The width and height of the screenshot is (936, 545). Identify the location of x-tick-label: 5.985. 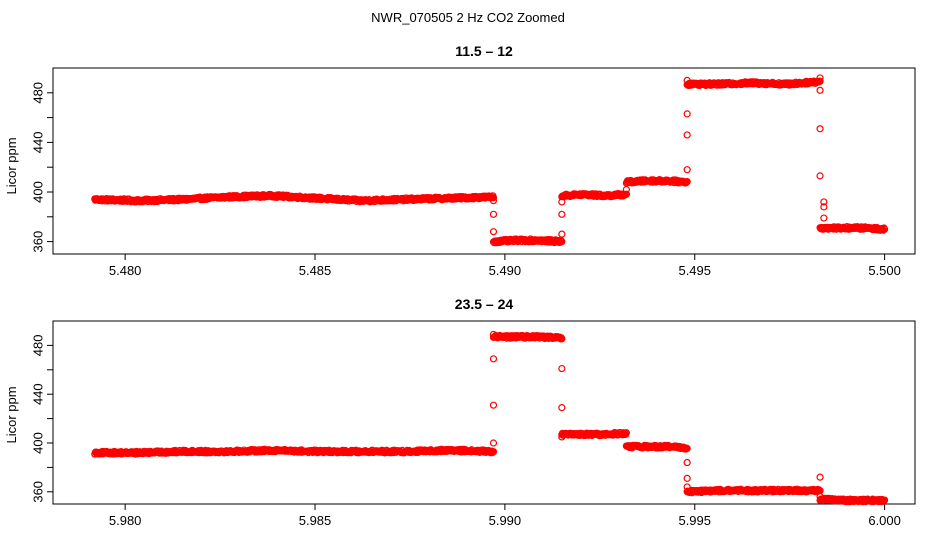
(315, 520).